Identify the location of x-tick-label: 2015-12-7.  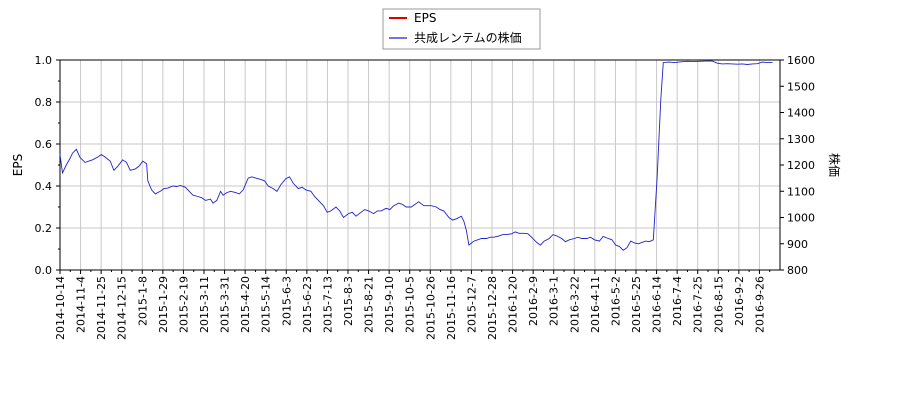
(471, 304).